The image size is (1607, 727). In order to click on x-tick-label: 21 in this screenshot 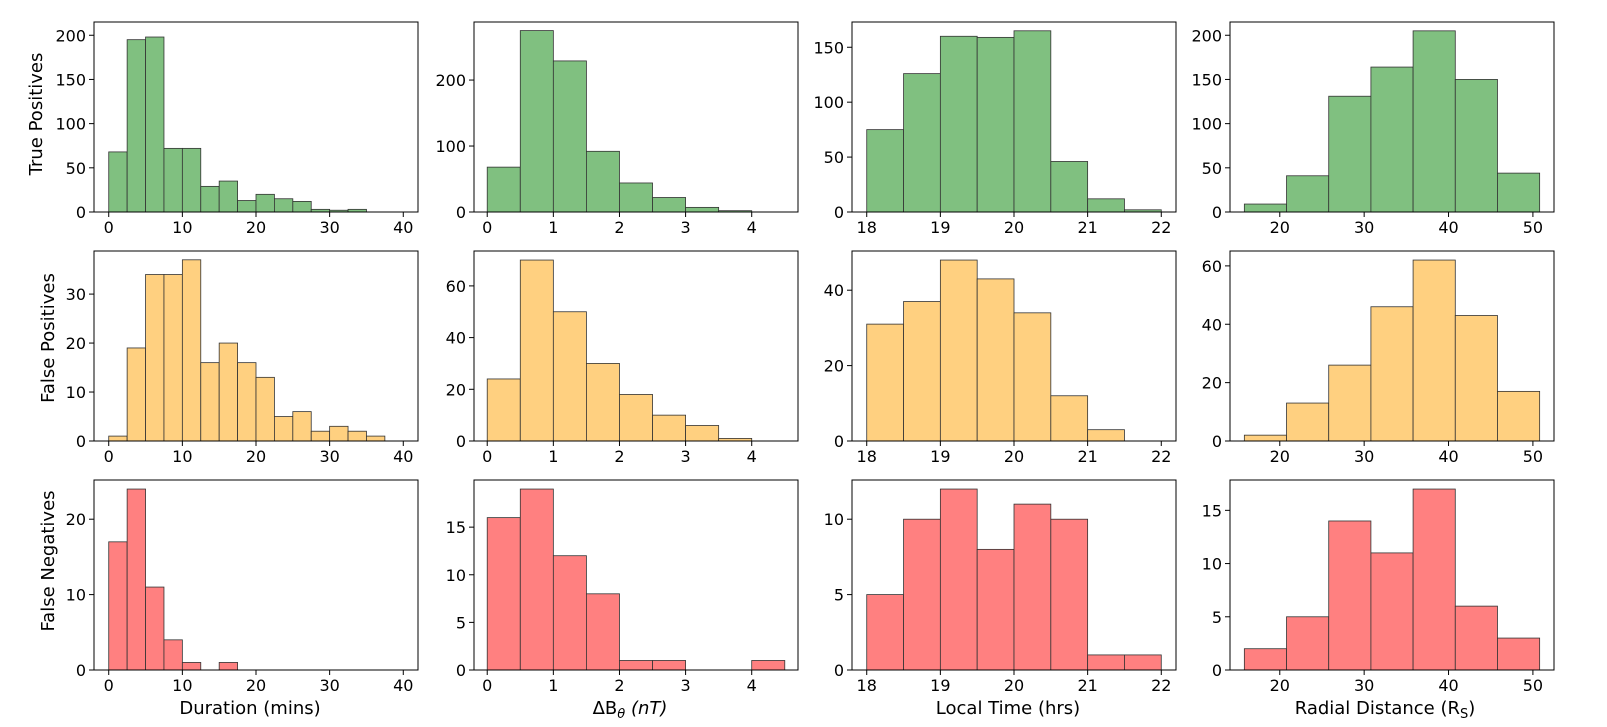, I will do `click(1087, 685)`.